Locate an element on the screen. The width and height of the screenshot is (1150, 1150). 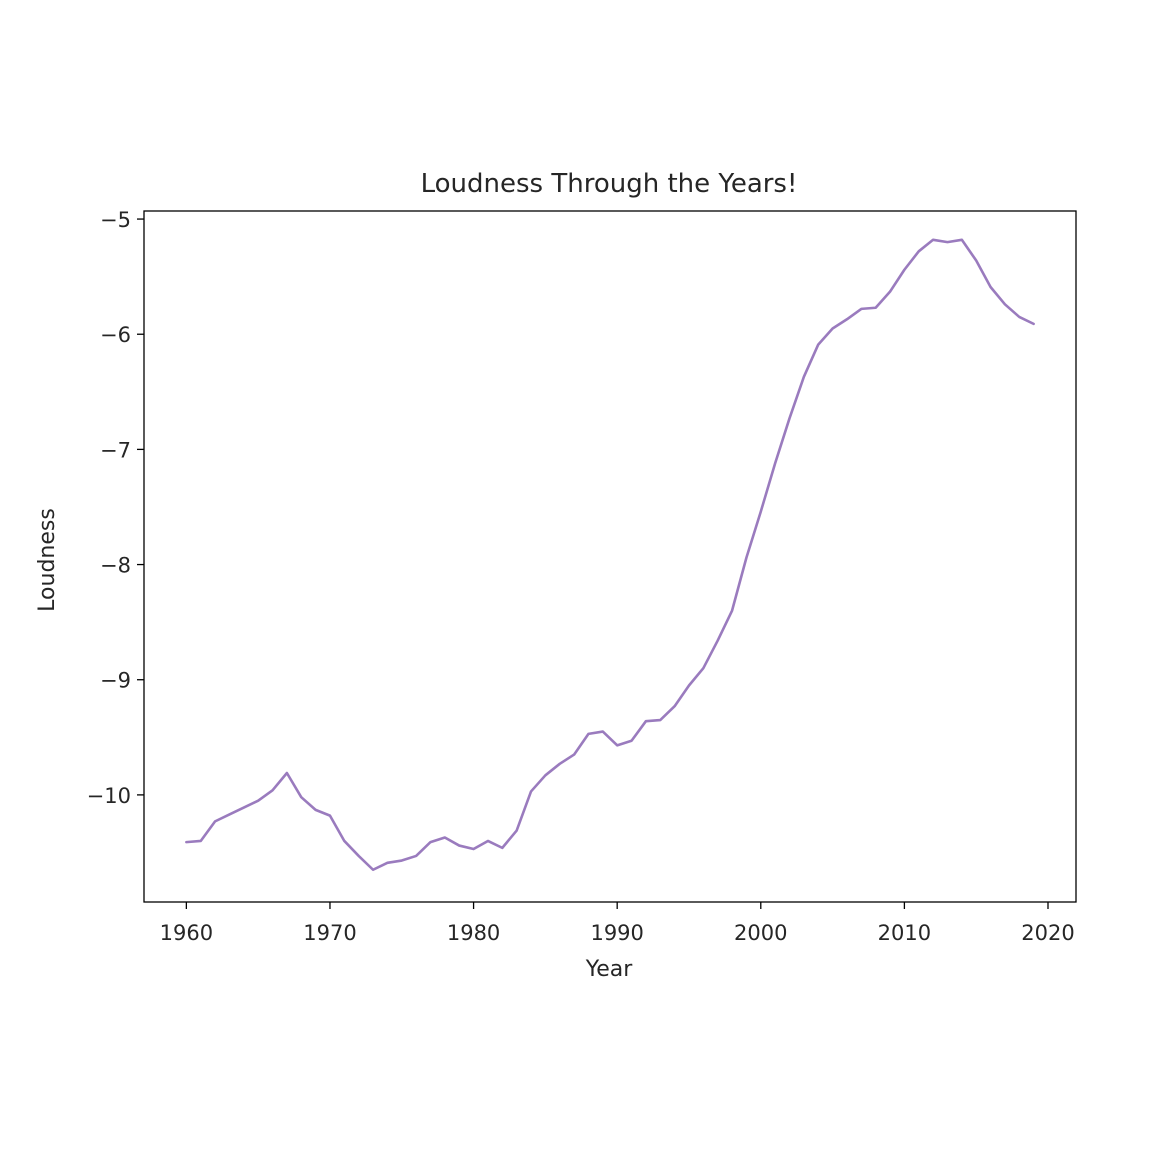
y-axis-title: Loudness is located at coordinates (47, 560).